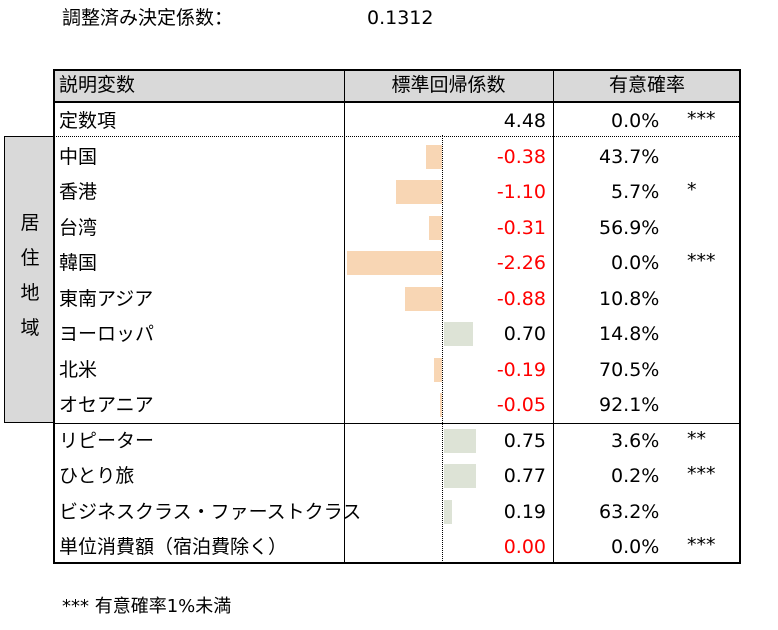  Describe the element at coordinates (629, 227) in the screenshot. I see `significance-value: 56.9%` at that location.